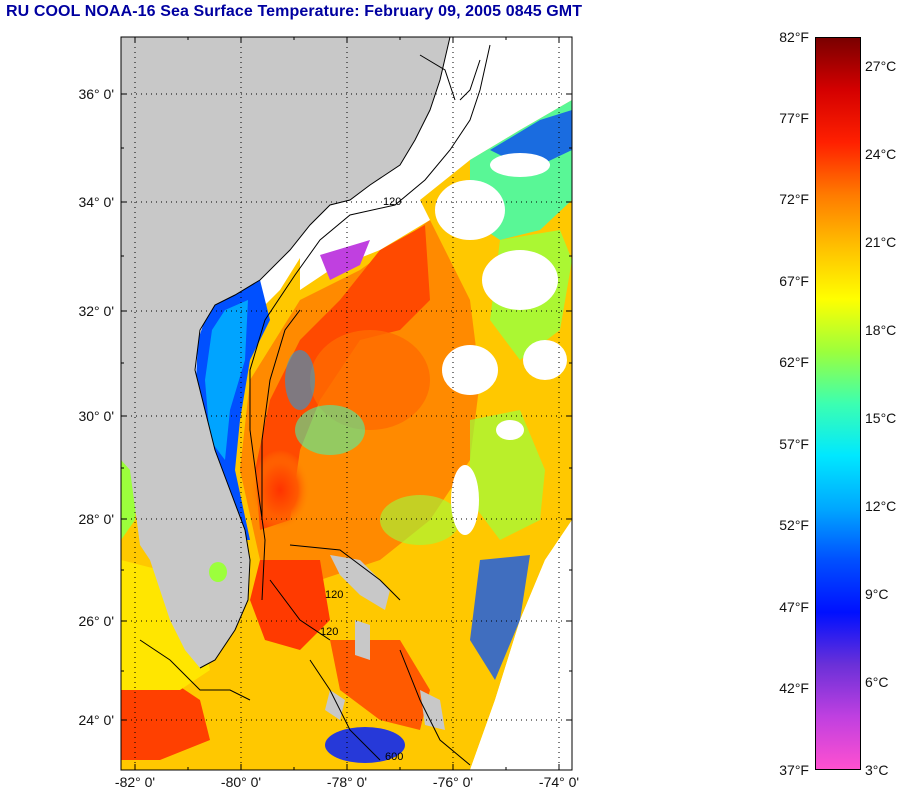 The image size is (905, 793). I want to click on lon-label: -76° 0', so click(453, 782).